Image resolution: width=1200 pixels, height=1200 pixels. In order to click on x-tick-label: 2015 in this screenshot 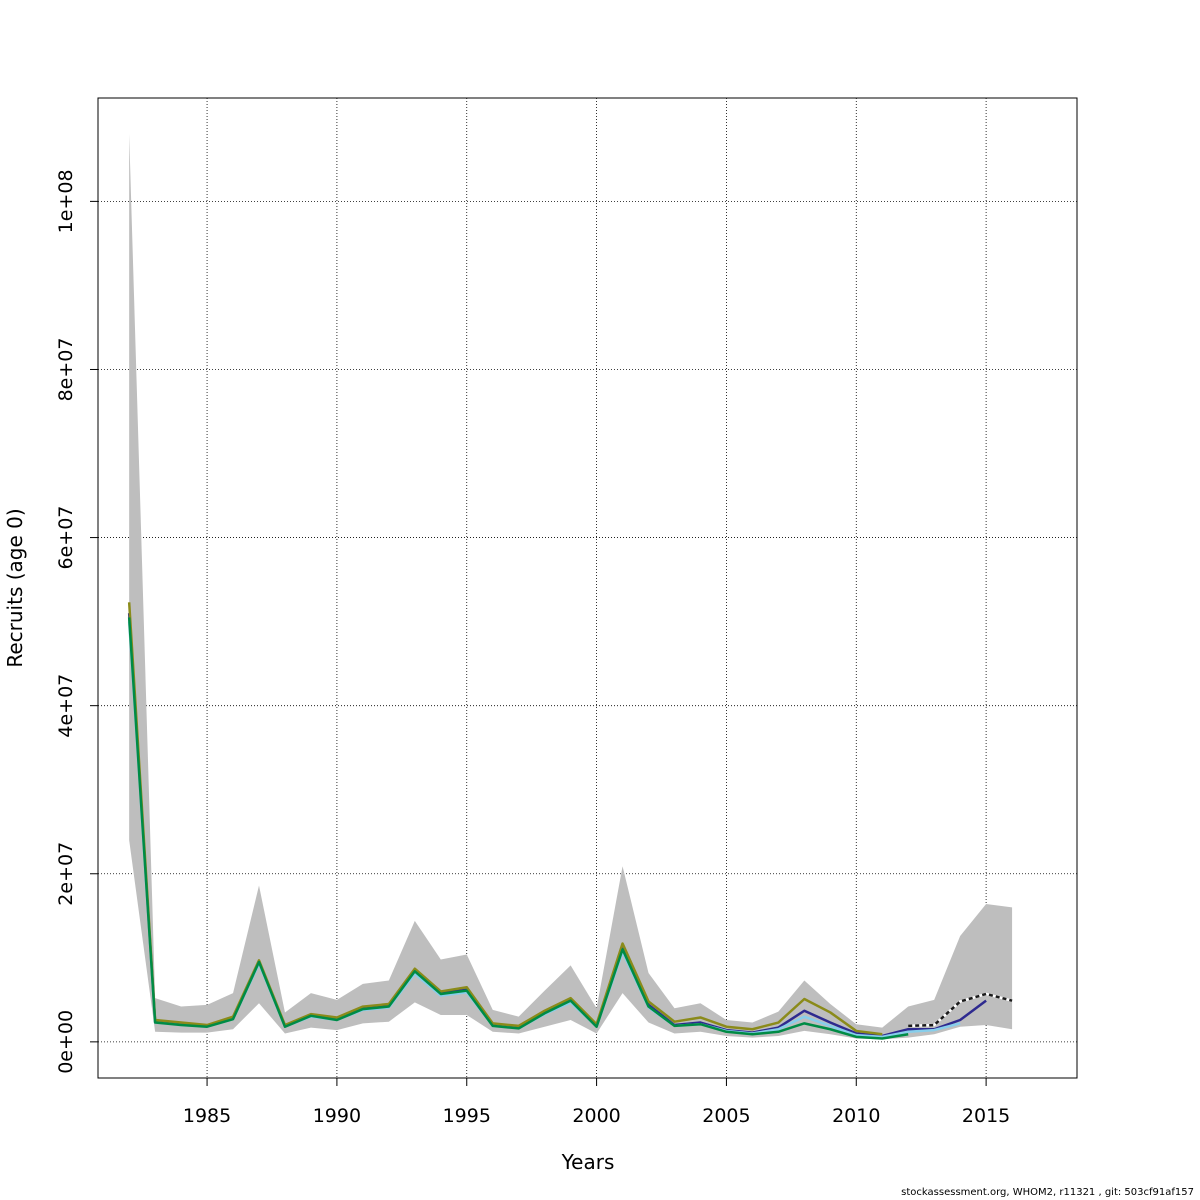, I will do `click(986, 1116)`.